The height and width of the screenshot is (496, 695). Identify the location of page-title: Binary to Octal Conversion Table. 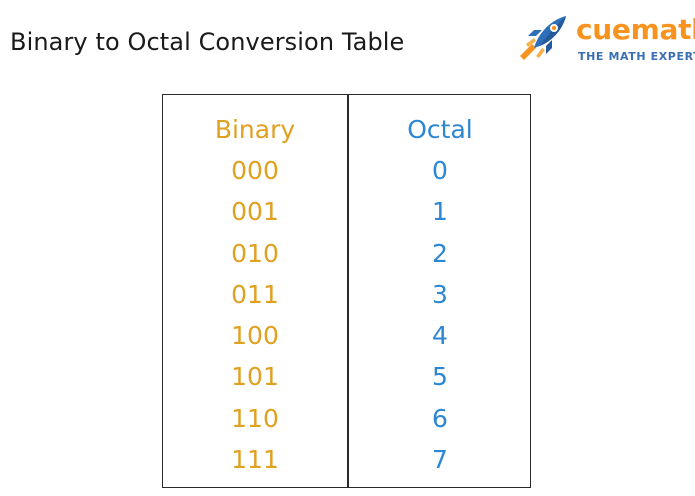
(207, 42).